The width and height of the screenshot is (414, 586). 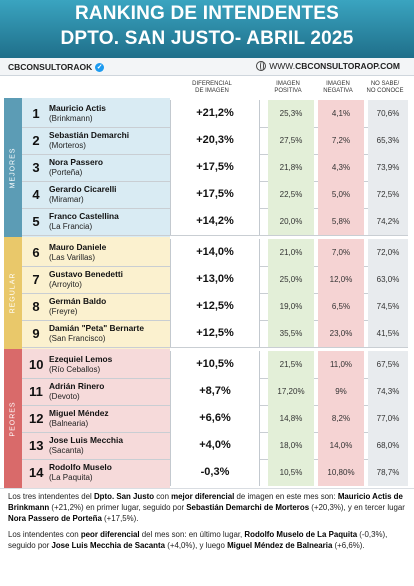 I want to click on mayor-name: Miguel Méndez, so click(x=79, y=413).